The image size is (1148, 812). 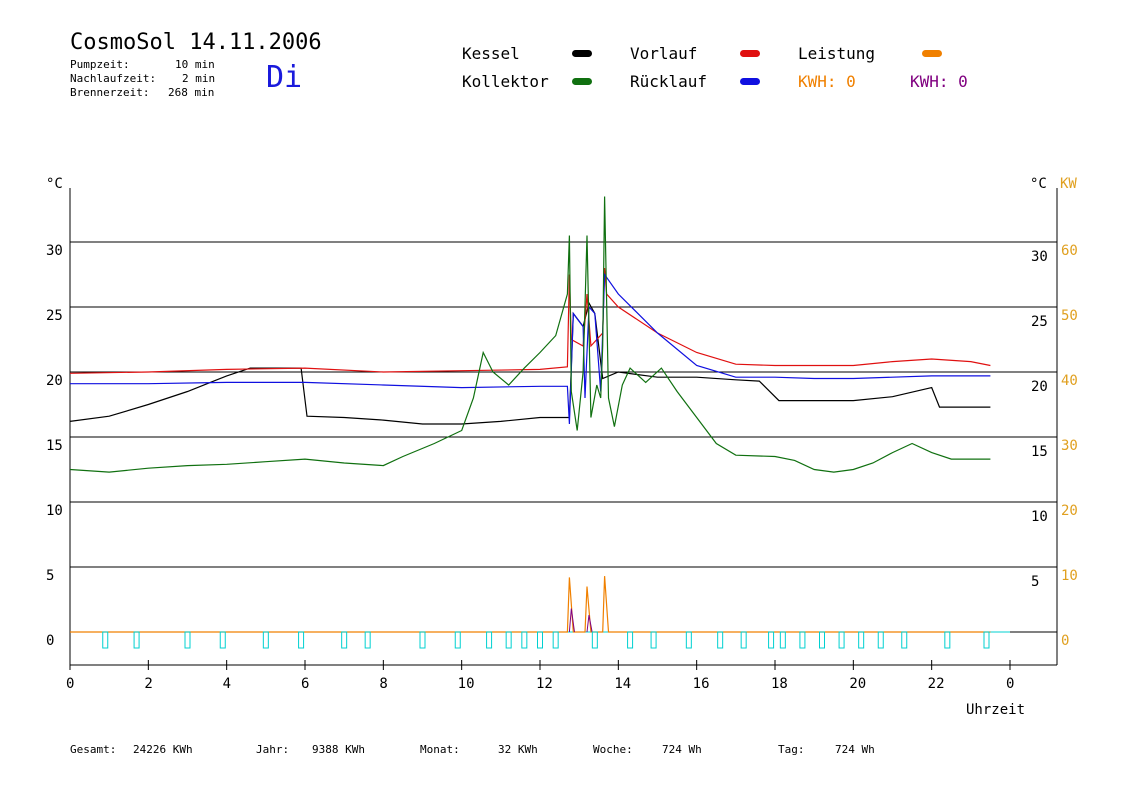 What do you see at coordinates (1010, 684) in the screenshot?
I see `x-tick-12: 0` at bounding box center [1010, 684].